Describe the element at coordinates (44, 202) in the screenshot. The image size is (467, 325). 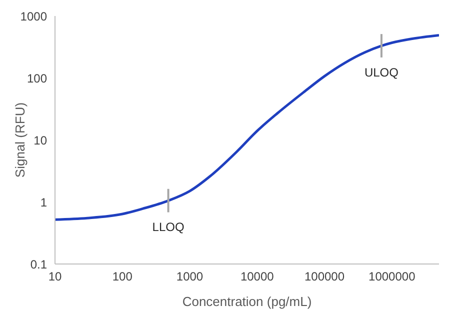
I see `y-tick-label: 1` at that location.